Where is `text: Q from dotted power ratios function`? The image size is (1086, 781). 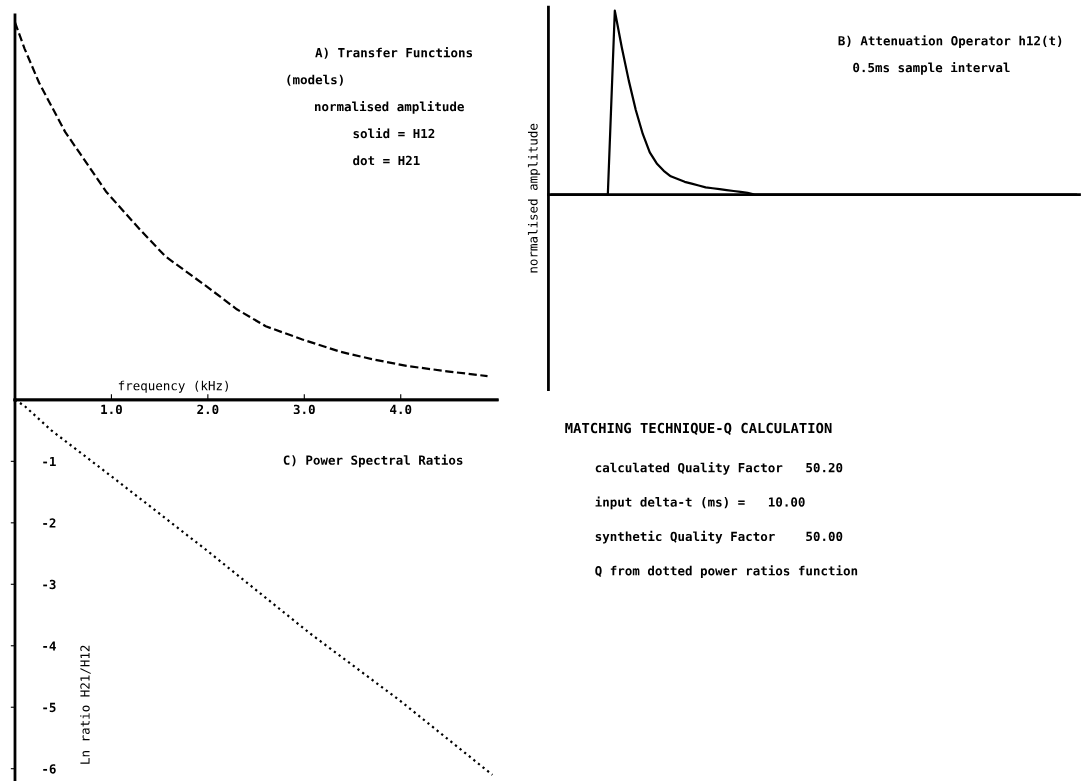
text: Q from dotted power ratios function is located at coordinates (726, 571).